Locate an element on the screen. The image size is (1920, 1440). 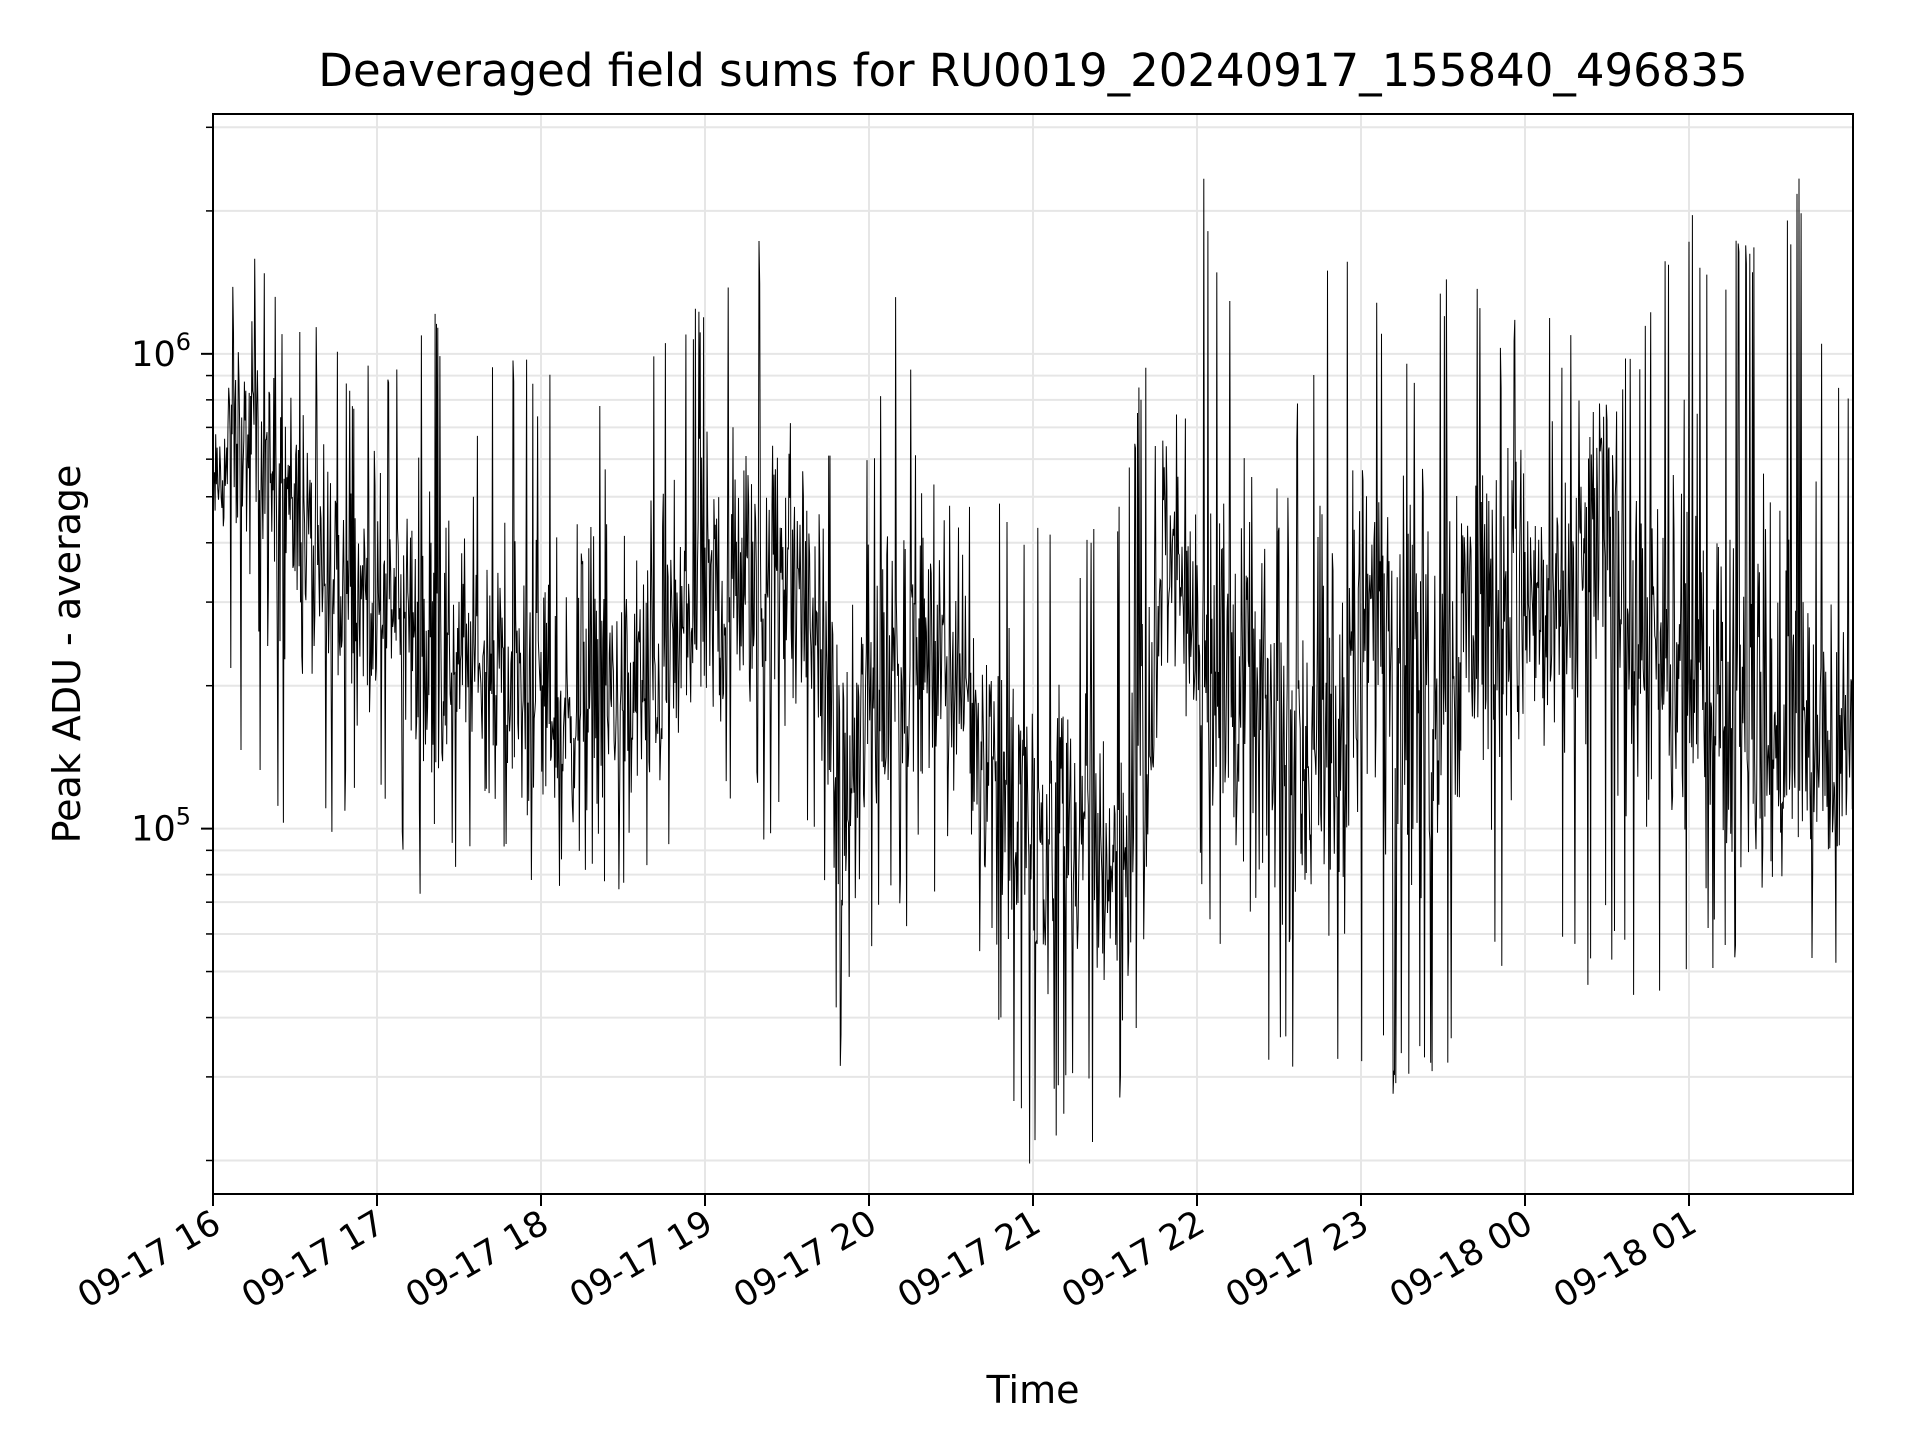
x-tick-label: 09-17 19 is located at coordinates (641, 1259).